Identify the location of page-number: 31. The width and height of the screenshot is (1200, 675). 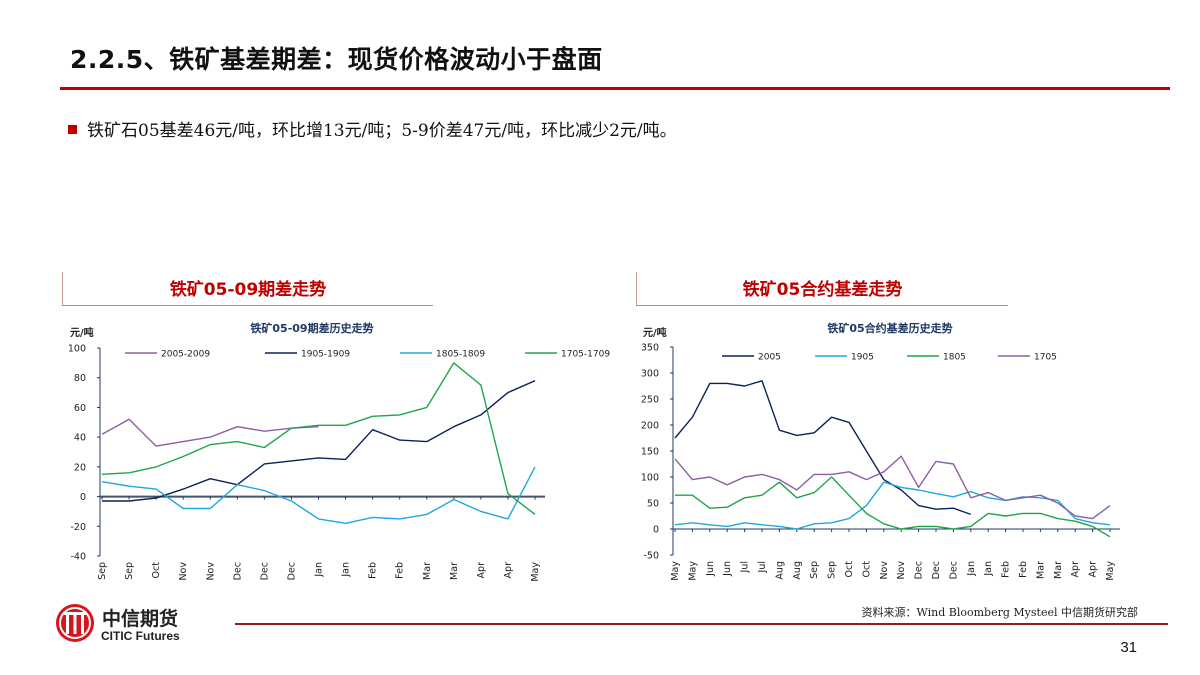
(1128, 647).